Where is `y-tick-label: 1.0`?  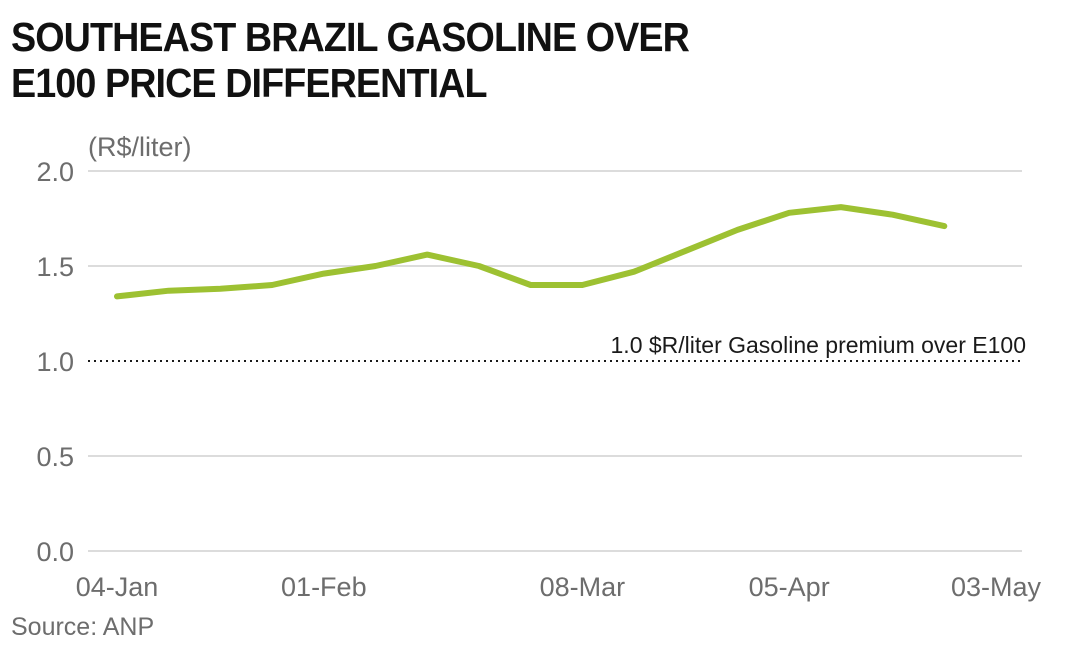
y-tick-label: 1.0 is located at coordinates (55, 362).